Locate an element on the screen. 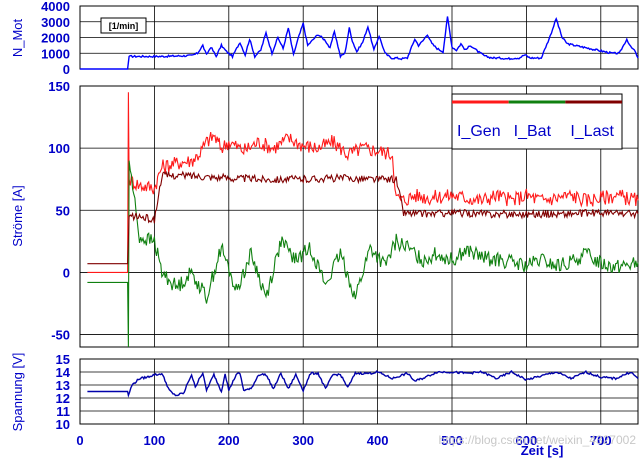 The width and height of the screenshot is (642, 460). legend-entry: I_Bat is located at coordinates (533, 131).